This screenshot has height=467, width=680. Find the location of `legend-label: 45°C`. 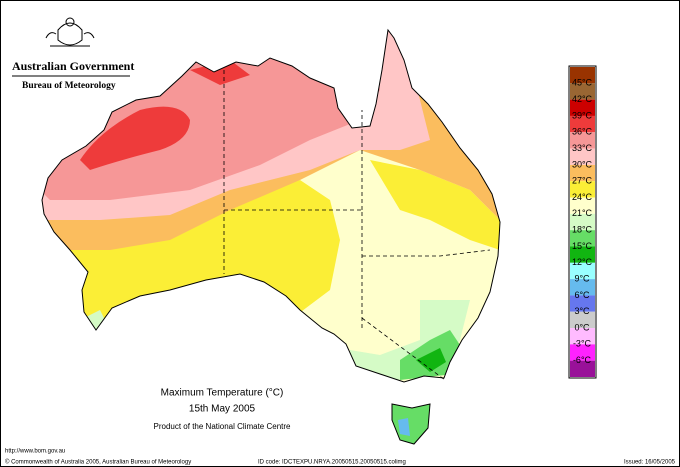

legend-label: 45°C is located at coordinates (582, 83).